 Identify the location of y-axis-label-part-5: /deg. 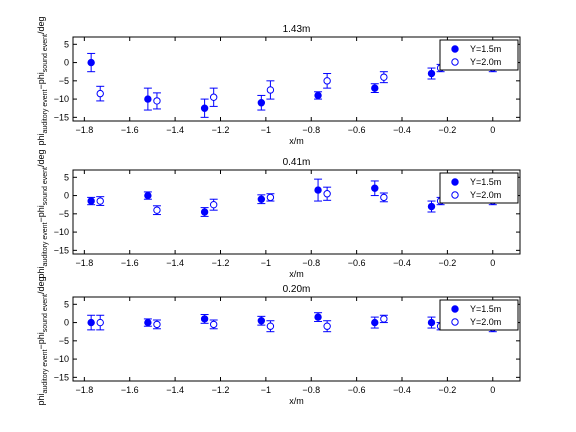
(41, 159).